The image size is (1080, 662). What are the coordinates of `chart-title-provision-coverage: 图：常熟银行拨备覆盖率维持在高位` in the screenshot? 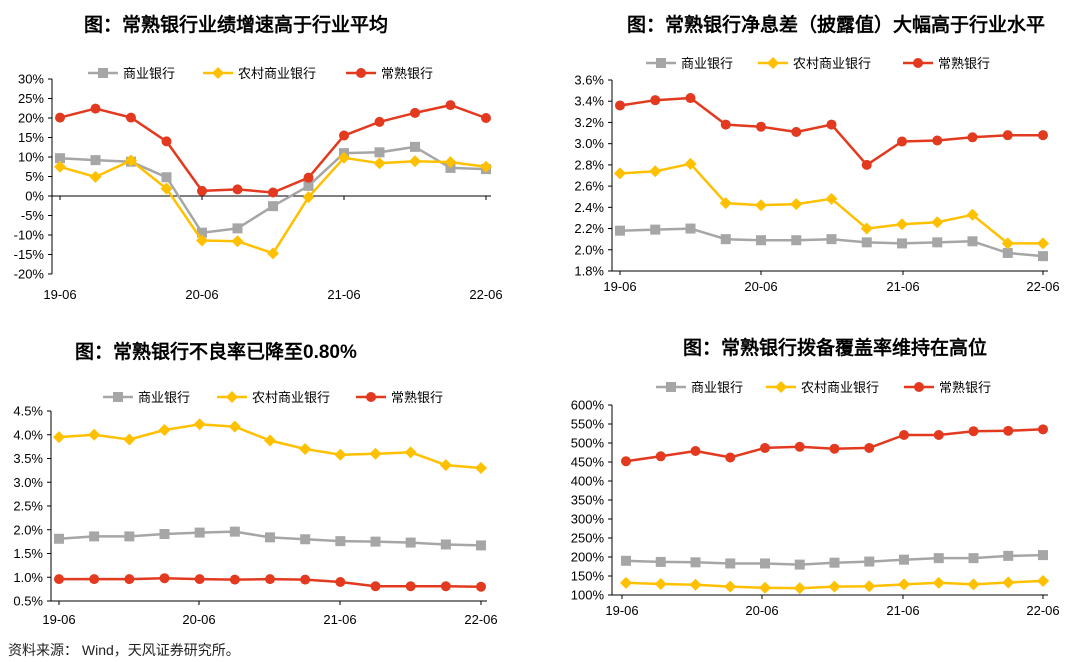 It's located at (835, 348).